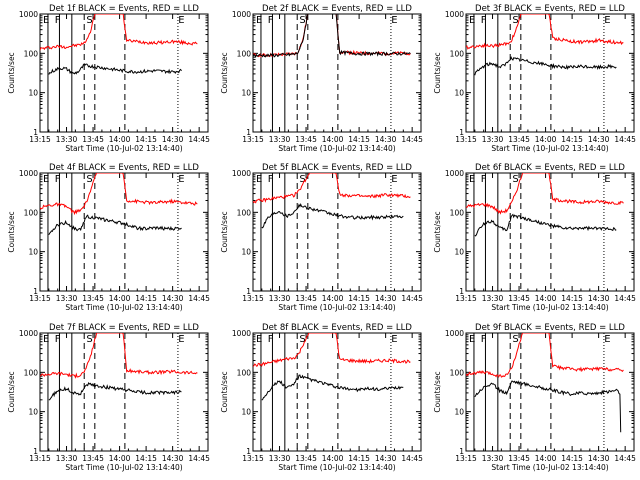 This screenshot has height=480, width=640. What do you see at coordinates (337, 168) in the screenshot?
I see `chart-title-5: Det 5f BLACK = Events, RED = LLD` at bounding box center [337, 168].